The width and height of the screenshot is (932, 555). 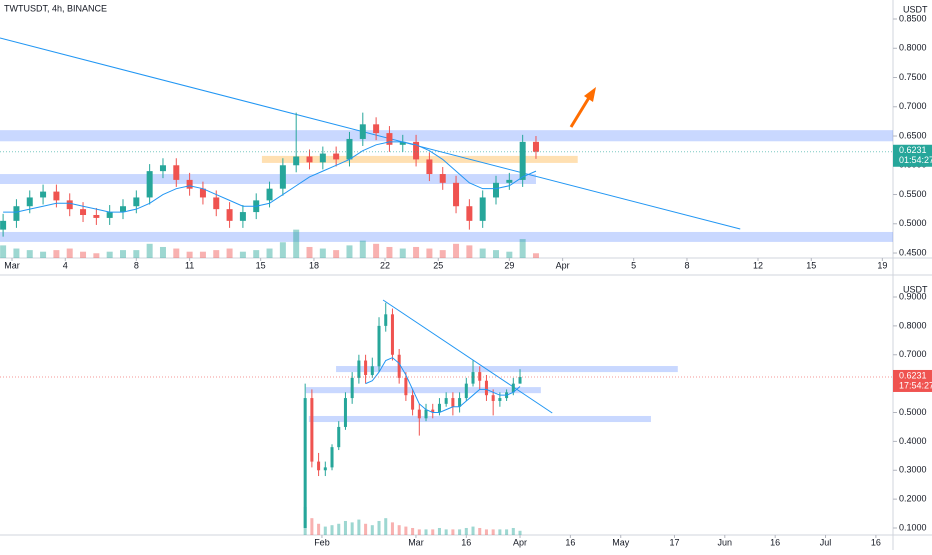 What do you see at coordinates (322, 542) in the screenshot?
I see `x-tick-label: Feb` at bounding box center [322, 542].